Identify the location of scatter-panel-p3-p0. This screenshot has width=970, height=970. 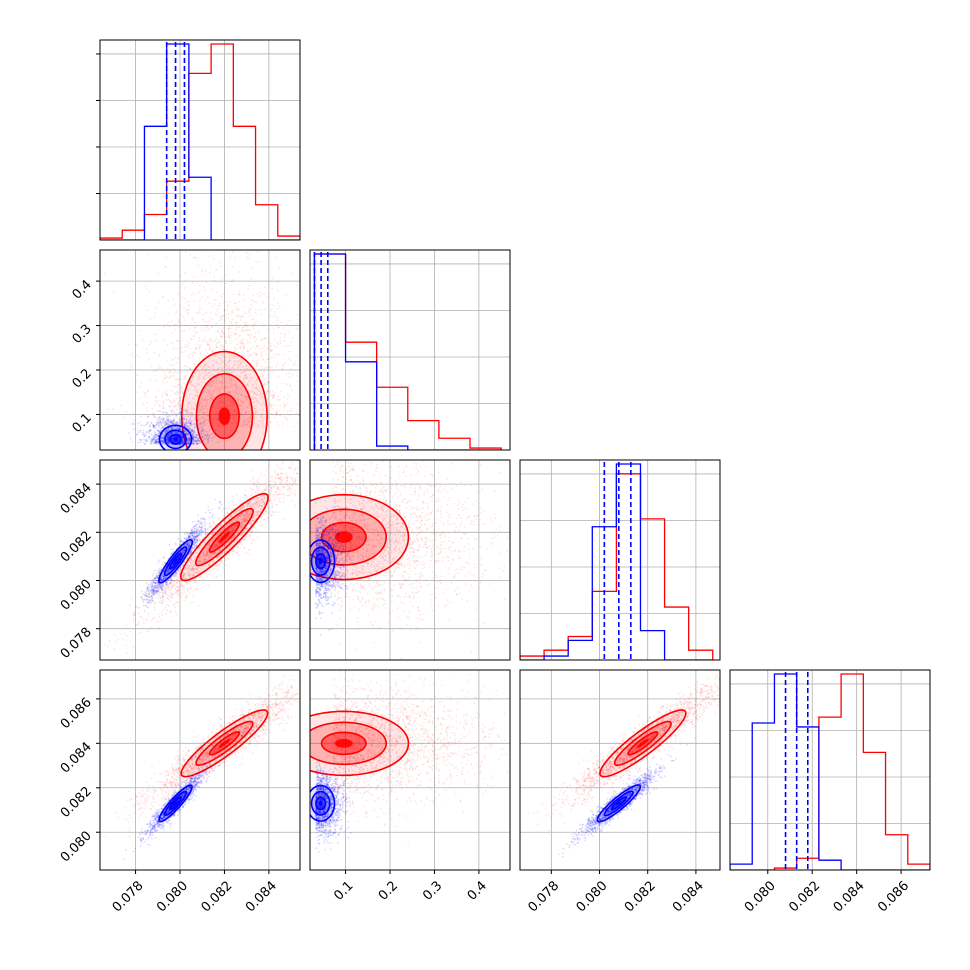
(202, 767).